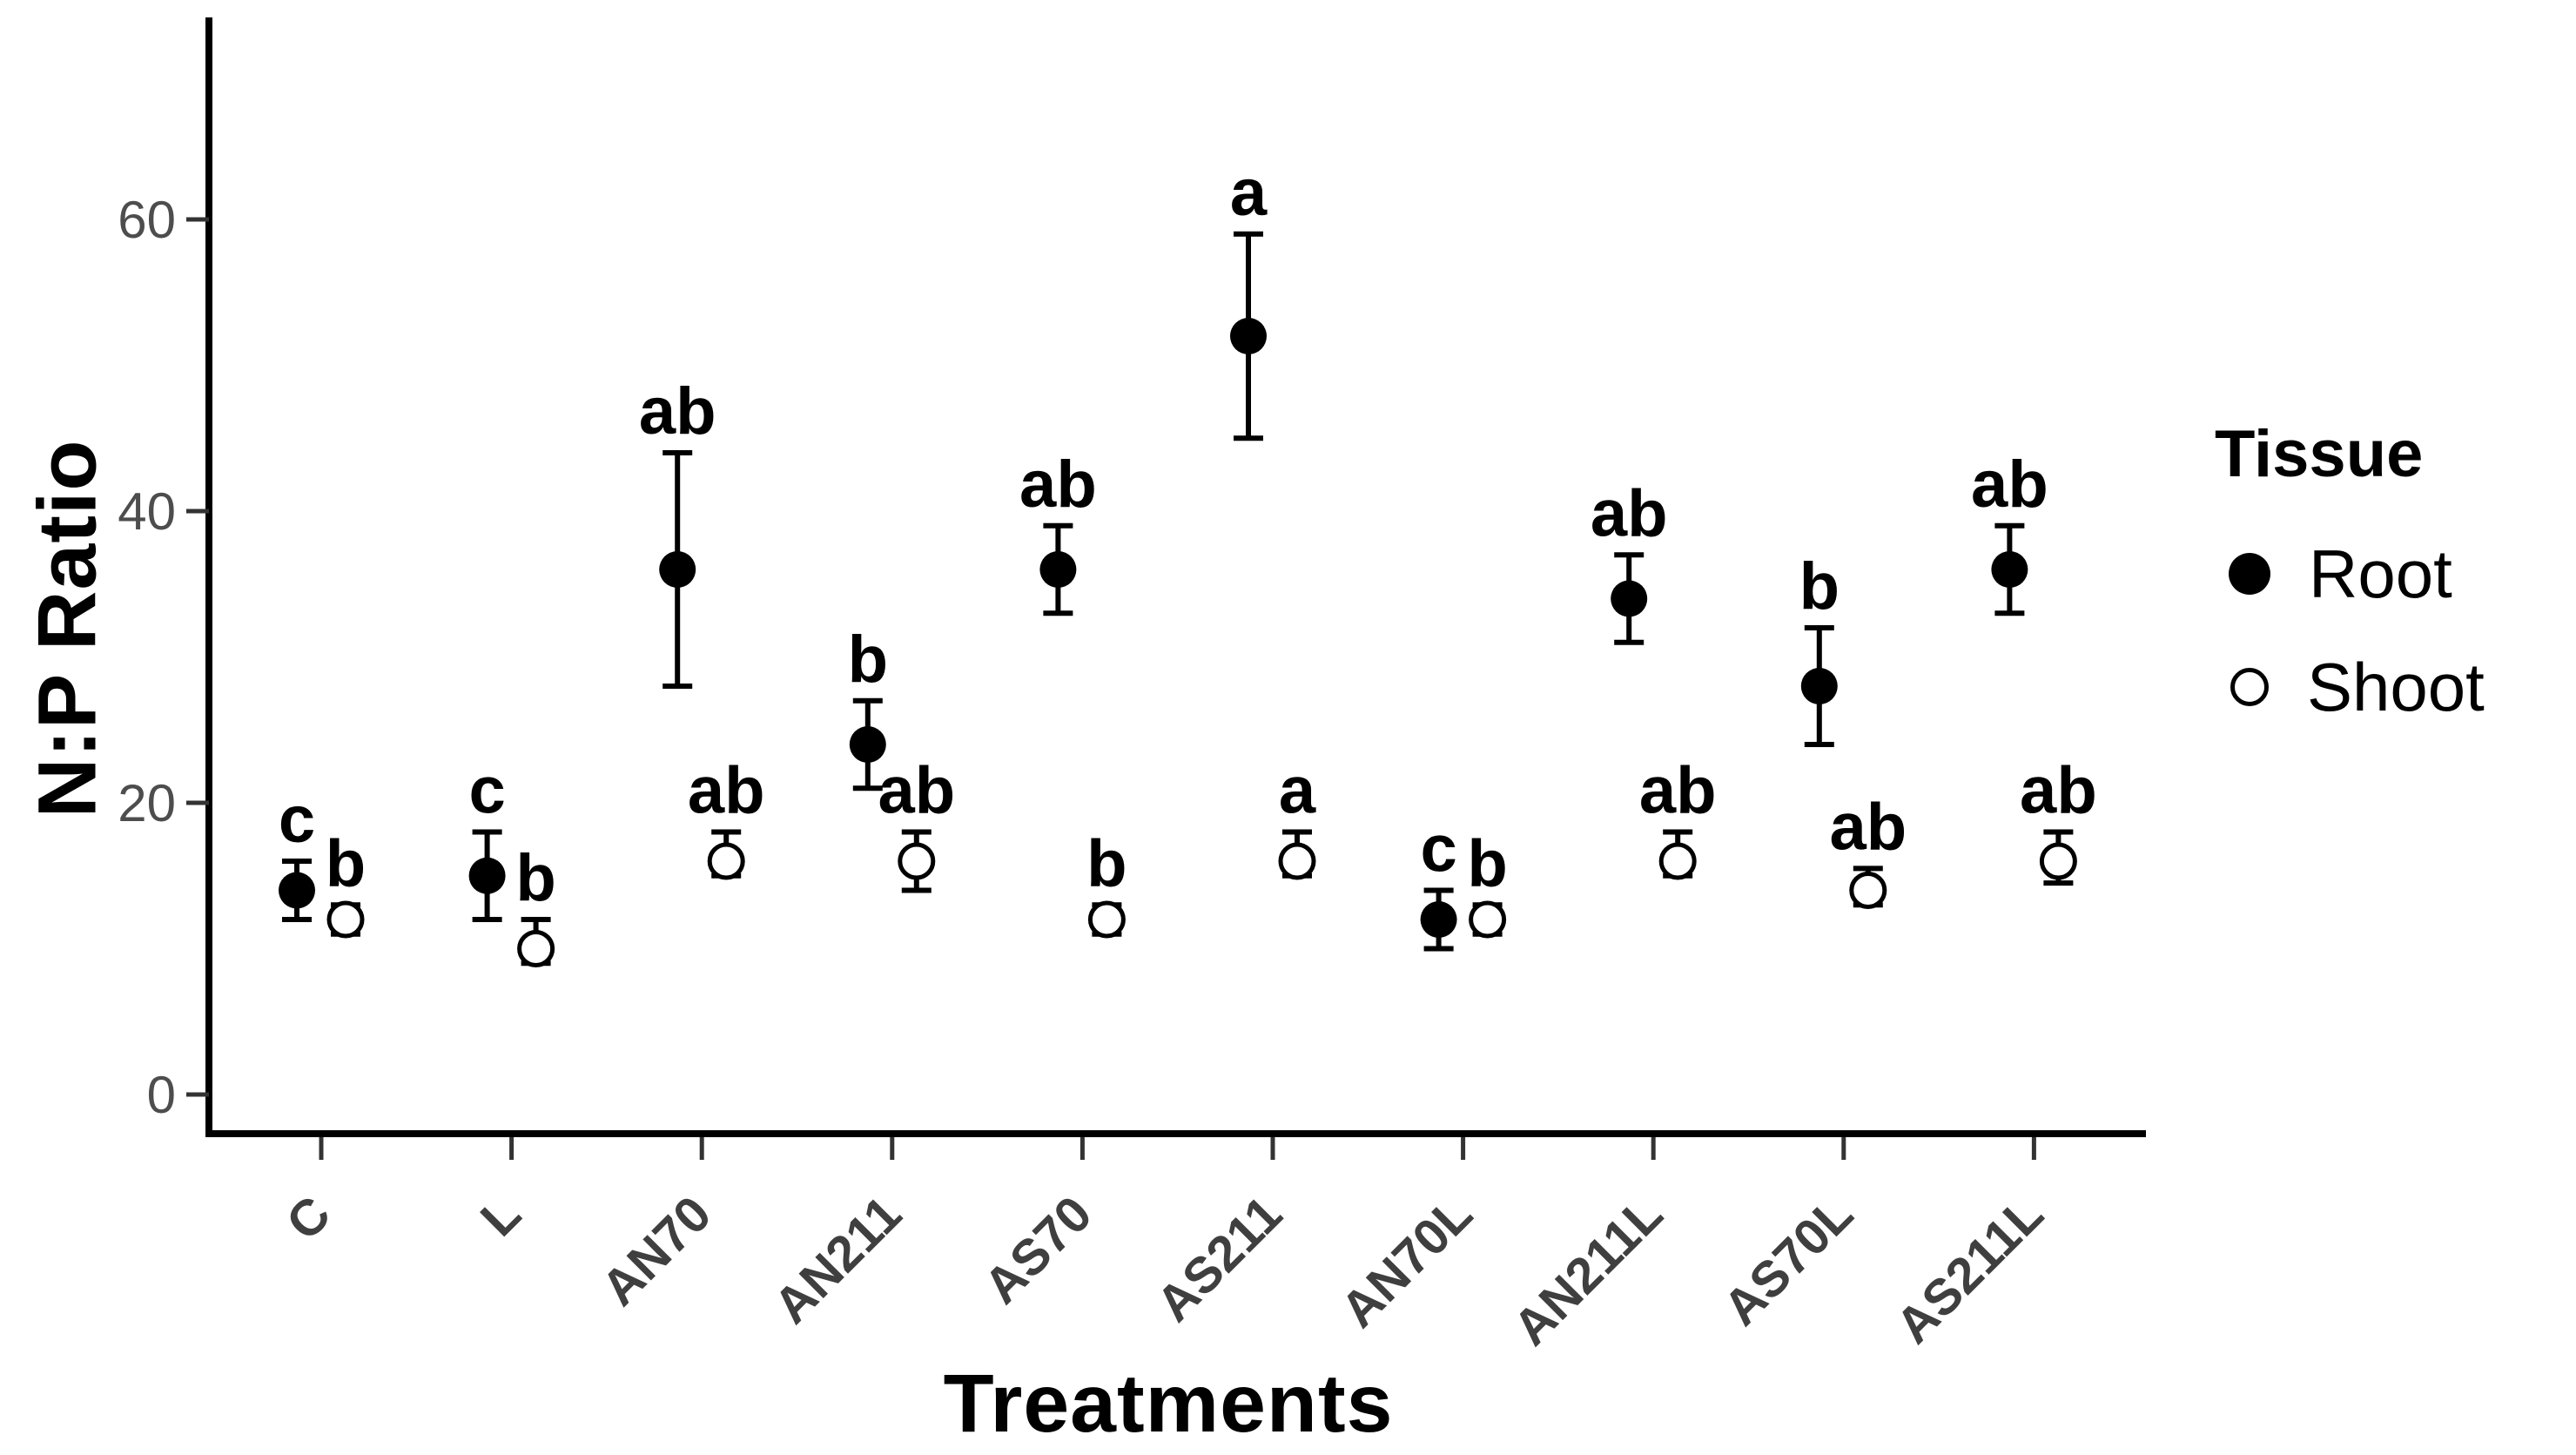 This screenshot has height=1455, width=2576. What do you see at coordinates (1106, 919) in the screenshot?
I see `data-point-shoot-AS70` at bounding box center [1106, 919].